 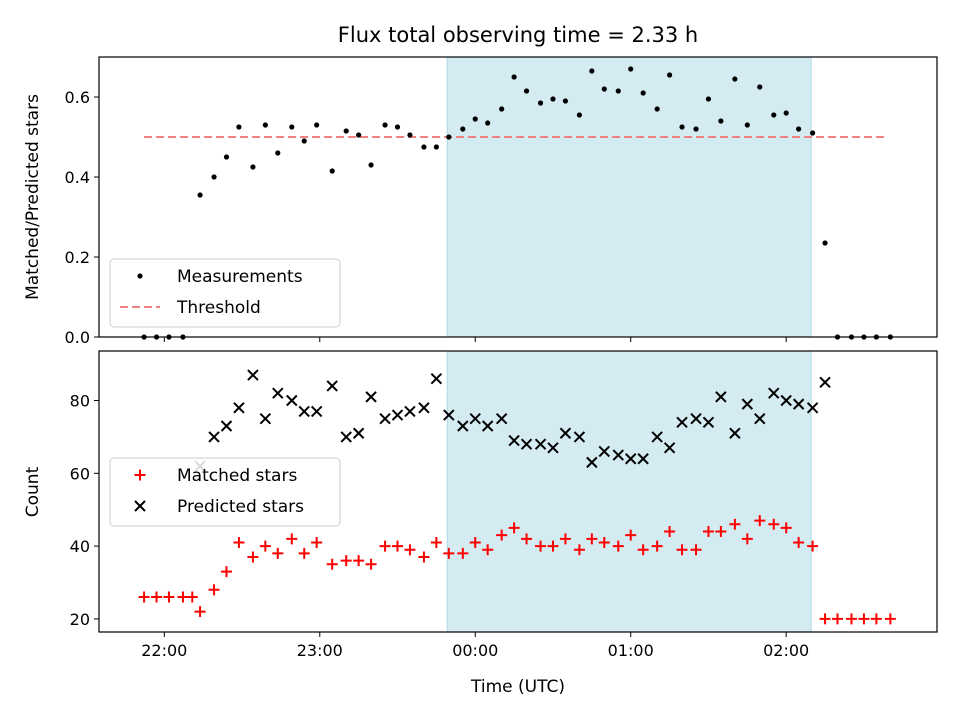 What do you see at coordinates (80, 546) in the screenshot?
I see `y-tick-label: 40` at bounding box center [80, 546].